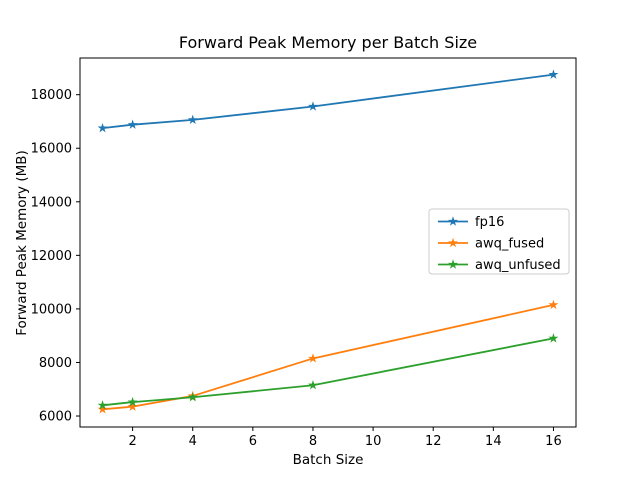  I want to click on x-tick-label: 10, so click(373, 441).